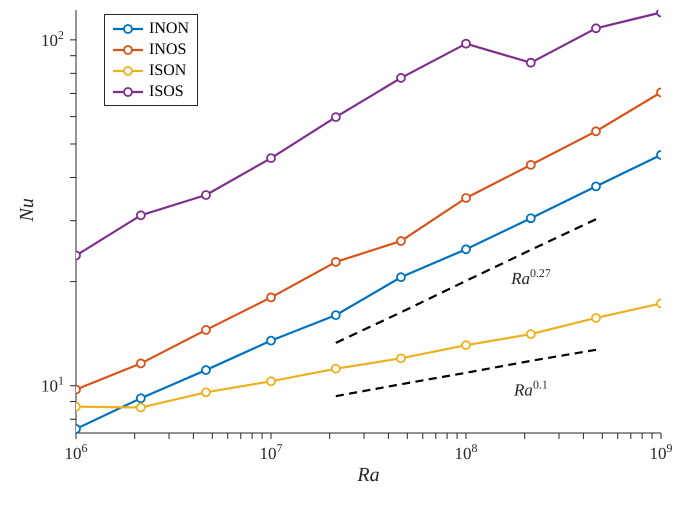  What do you see at coordinates (52, 39) in the screenshot?
I see `y-tick-label: 10$^{2}$` at bounding box center [52, 39].